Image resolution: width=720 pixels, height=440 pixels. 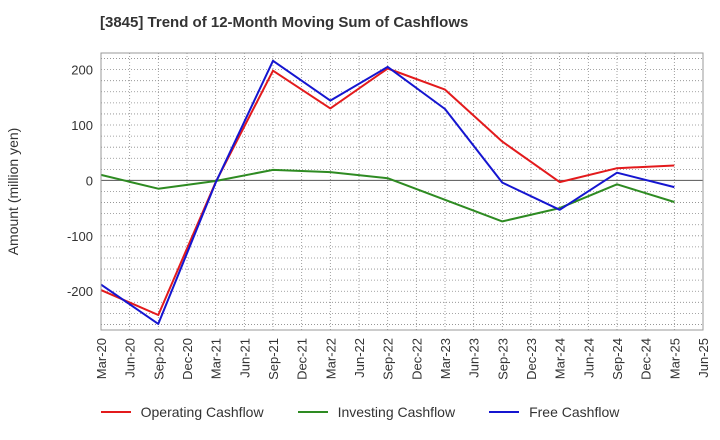 What do you see at coordinates (502, 359) in the screenshot?
I see `x-tick-label: Sep-23` at bounding box center [502, 359].